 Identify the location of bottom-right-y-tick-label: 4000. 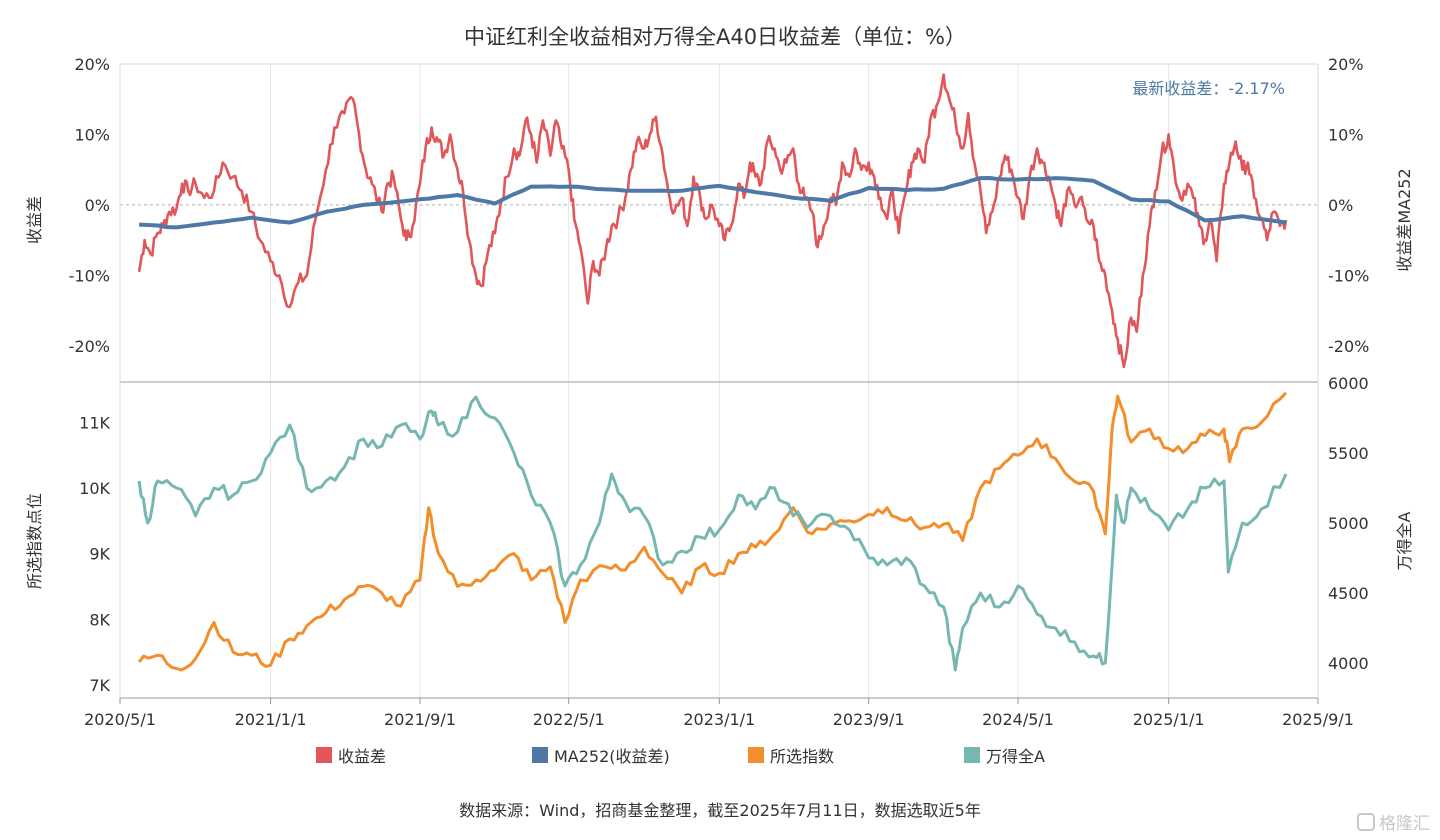
(1348, 663).